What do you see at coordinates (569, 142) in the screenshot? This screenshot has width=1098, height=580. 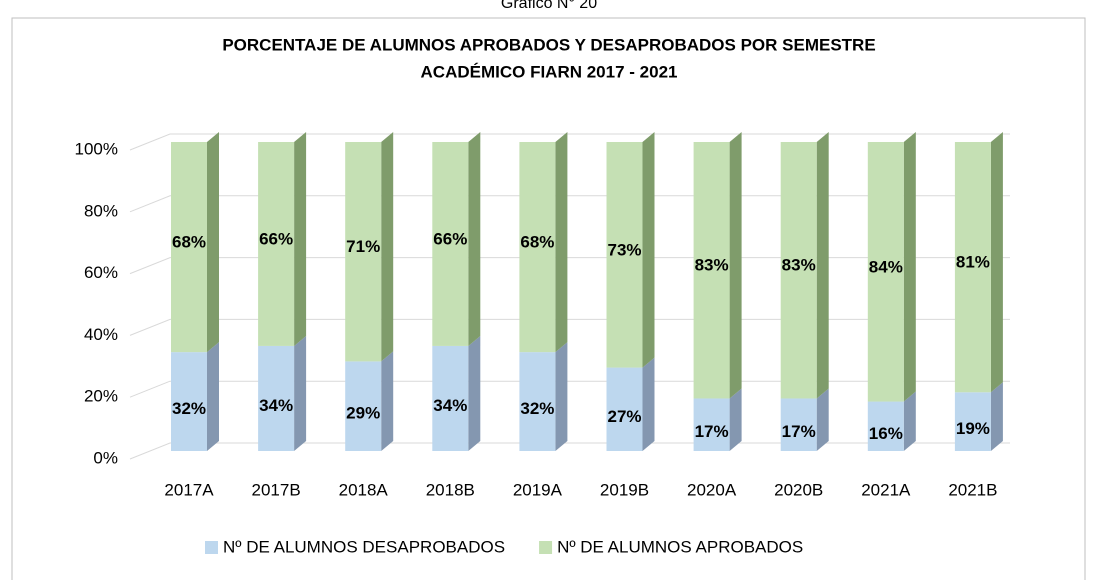 I see `grid-line` at bounding box center [569, 142].